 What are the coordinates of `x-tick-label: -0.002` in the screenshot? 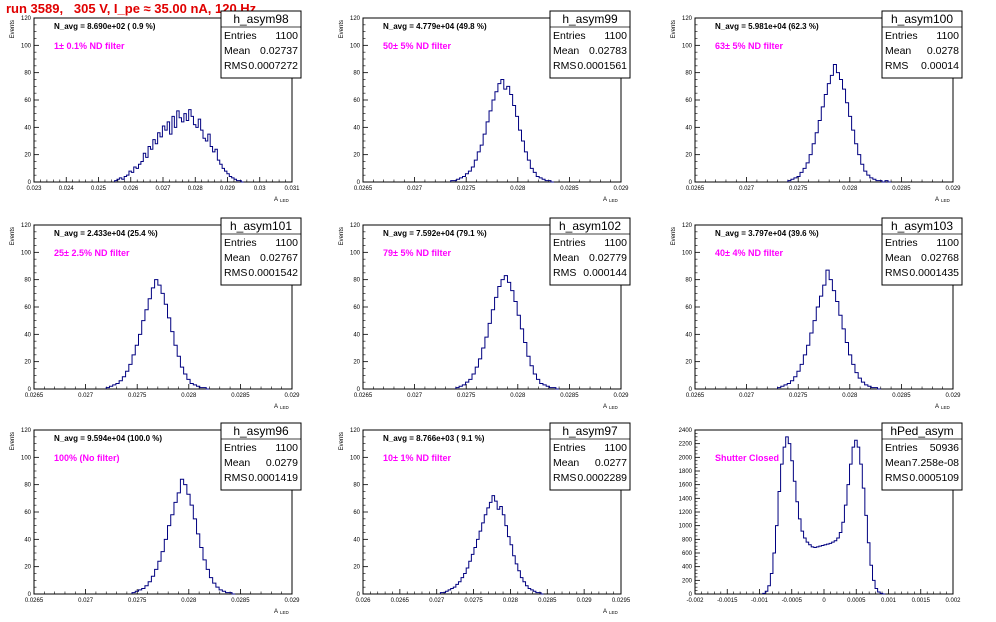 It's located at (695, 601).